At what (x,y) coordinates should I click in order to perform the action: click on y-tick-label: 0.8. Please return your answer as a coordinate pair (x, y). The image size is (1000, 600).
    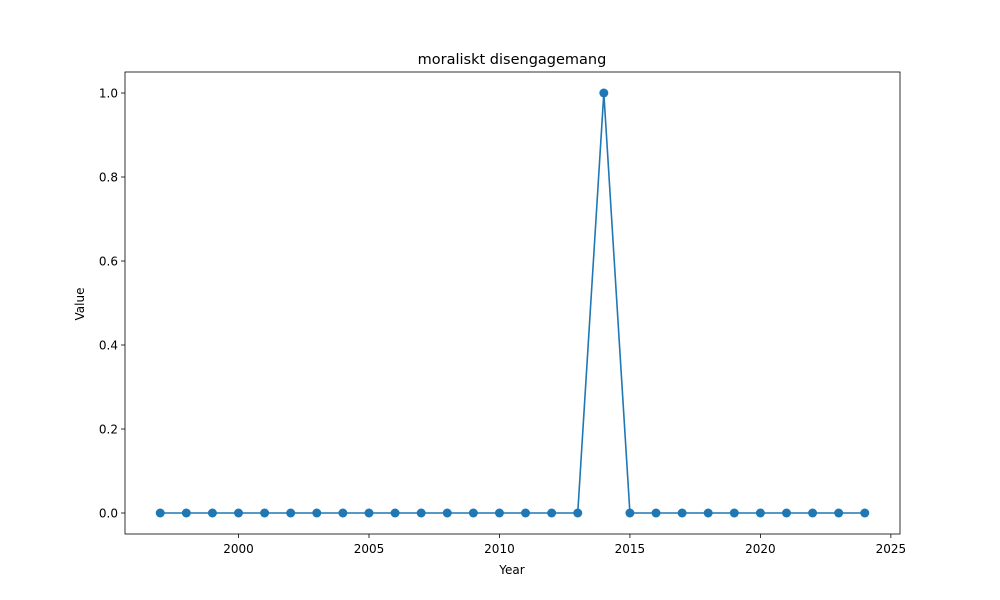
    Looking at the image, I should click on (108, 178).